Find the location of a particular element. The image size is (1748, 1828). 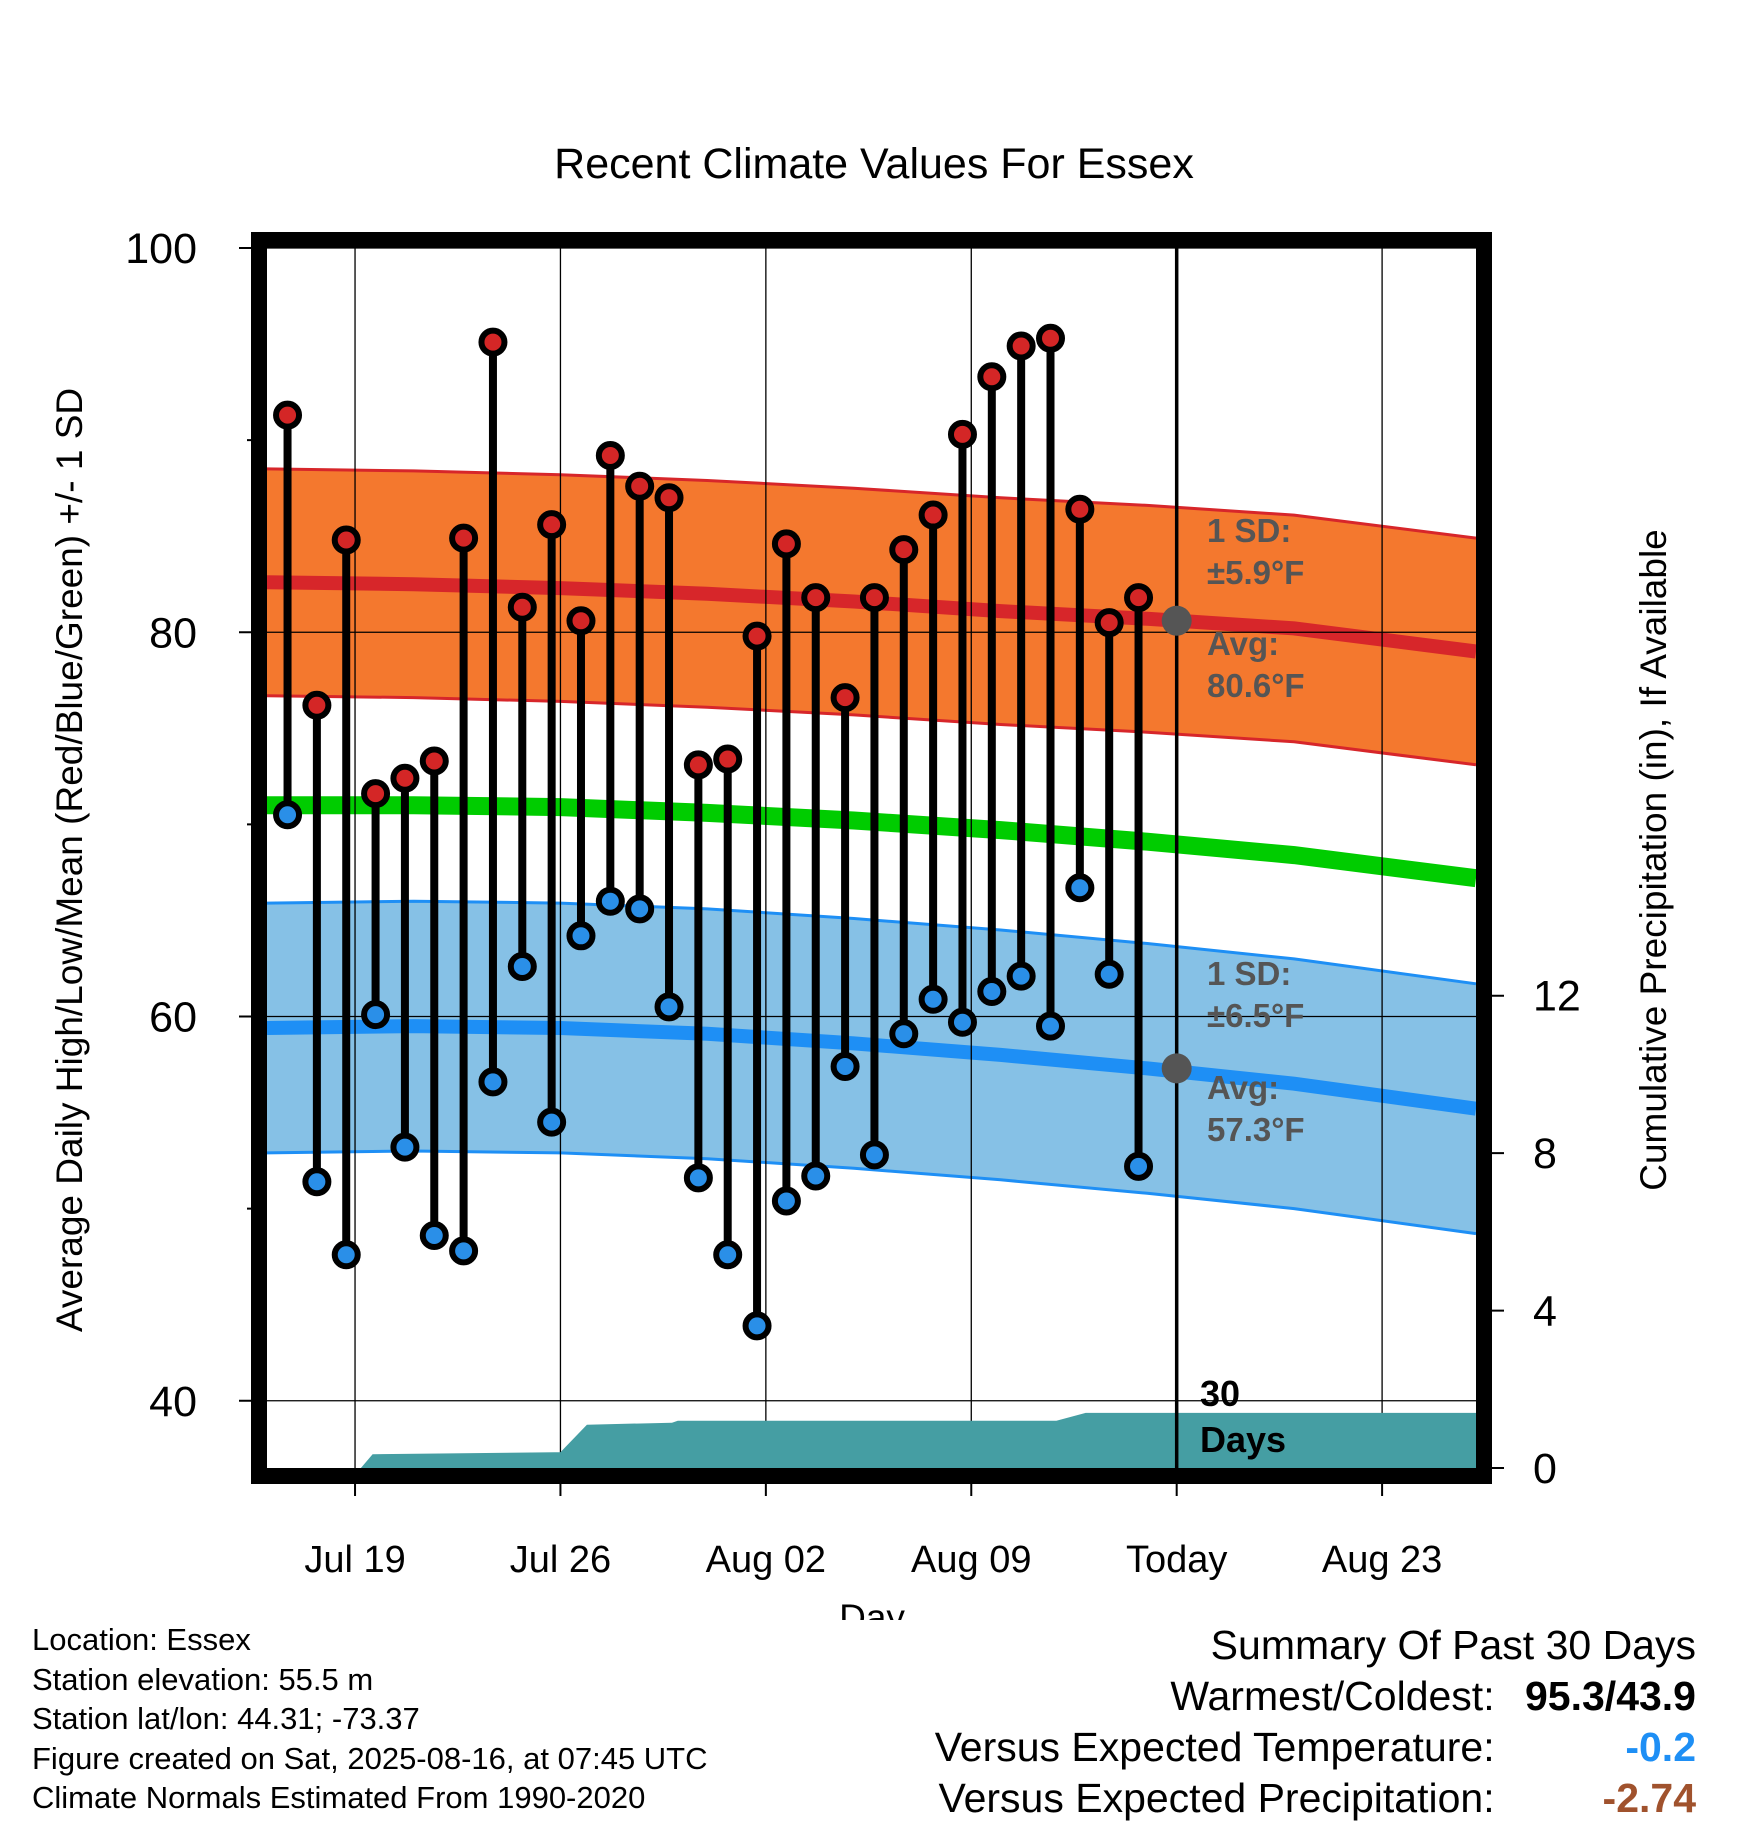

temp-label: Versus Expected Temperature: is located at coordinates (1214, 1747).